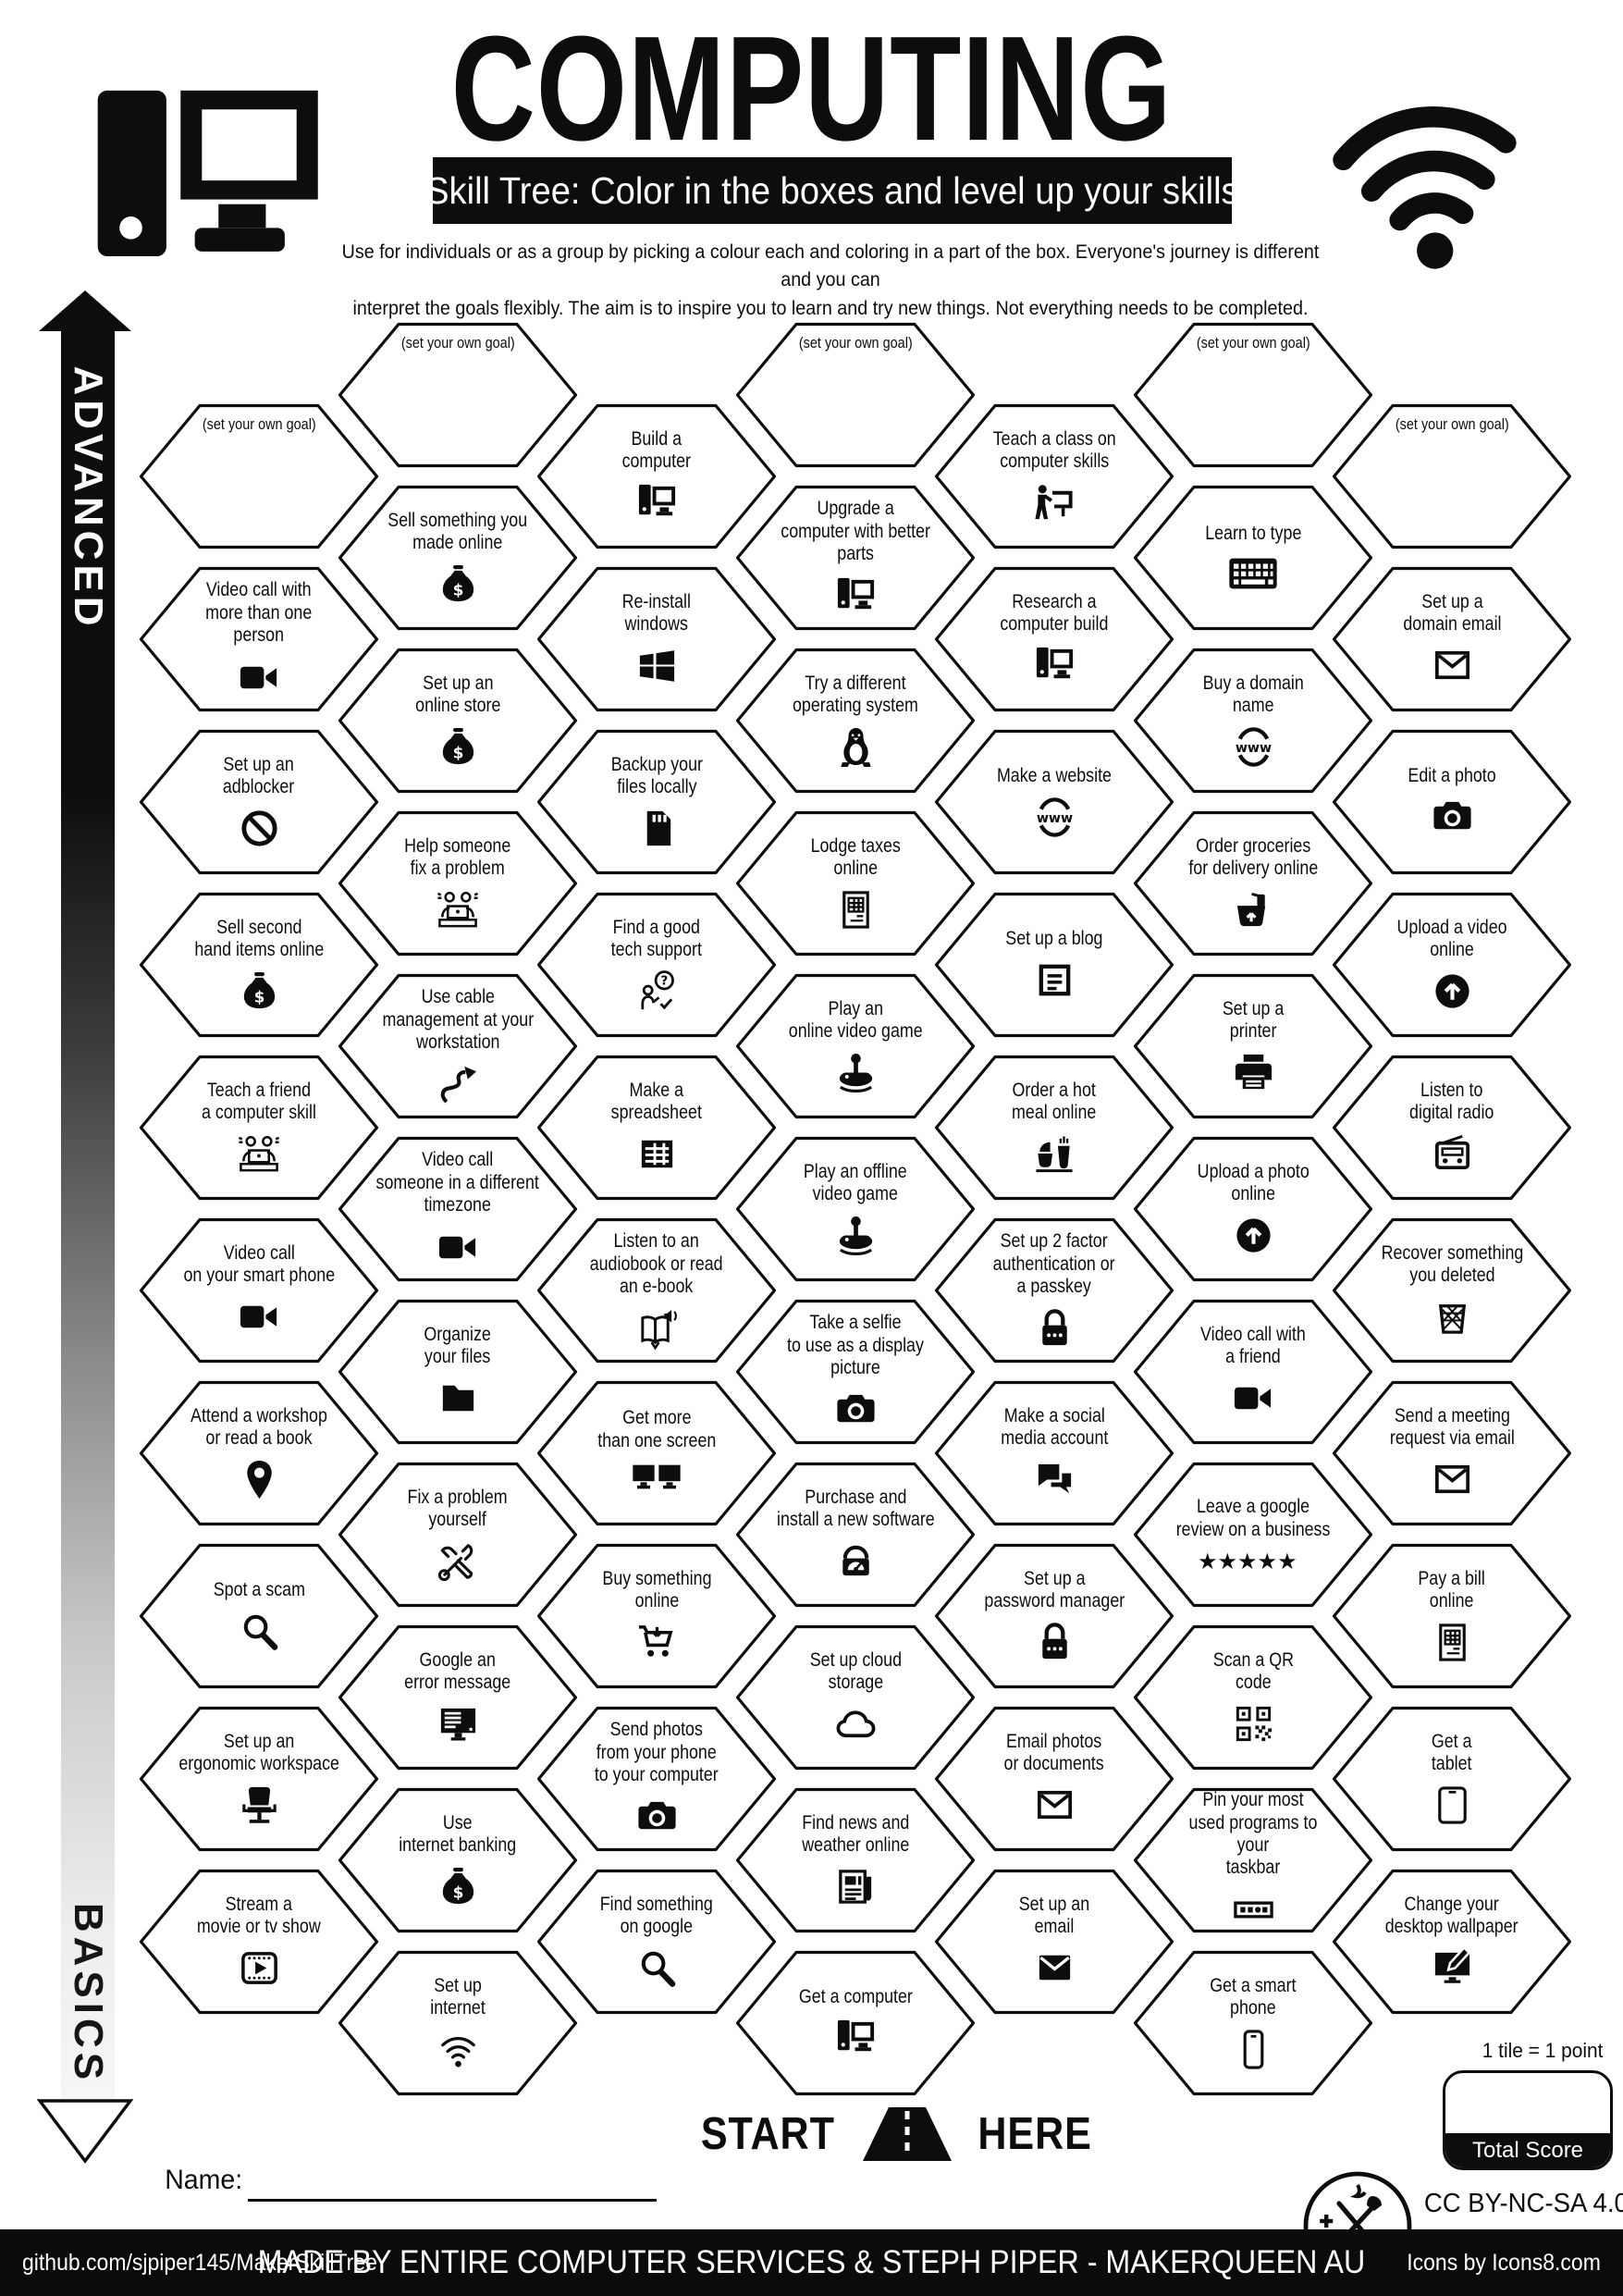 This screenshot has width=1623, height=2296. I want to click on hex-label: Play an online video game, so click(855, 1019).